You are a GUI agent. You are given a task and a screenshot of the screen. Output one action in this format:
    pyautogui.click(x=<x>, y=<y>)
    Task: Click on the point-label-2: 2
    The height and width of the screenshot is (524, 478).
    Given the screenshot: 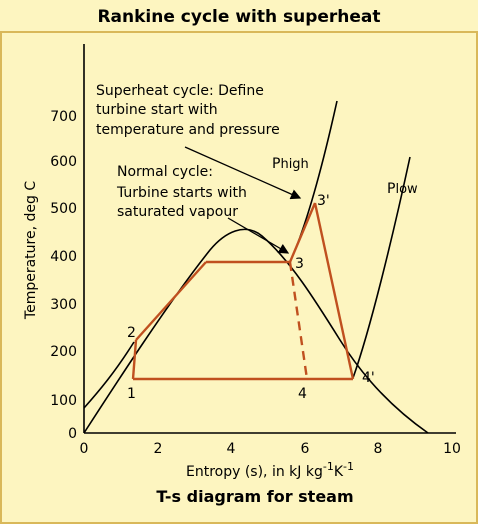 What is the action you would take?
    pyautogui.click(x=131, y=333)
    